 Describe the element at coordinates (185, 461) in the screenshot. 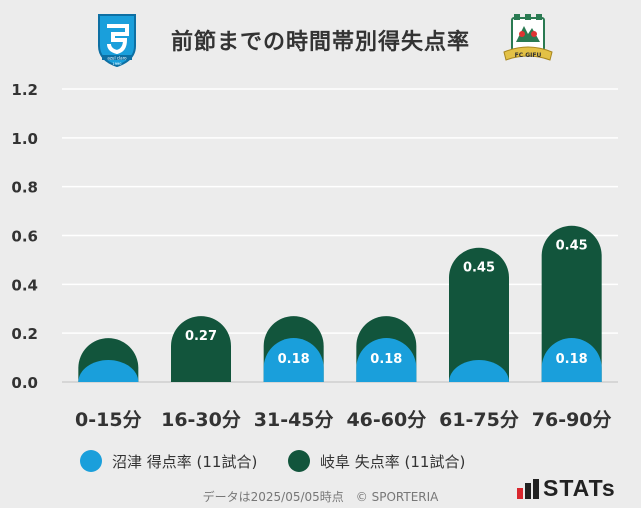

I see `legend-label-numazu: 沼津 得点率 (11試合)` at that location.